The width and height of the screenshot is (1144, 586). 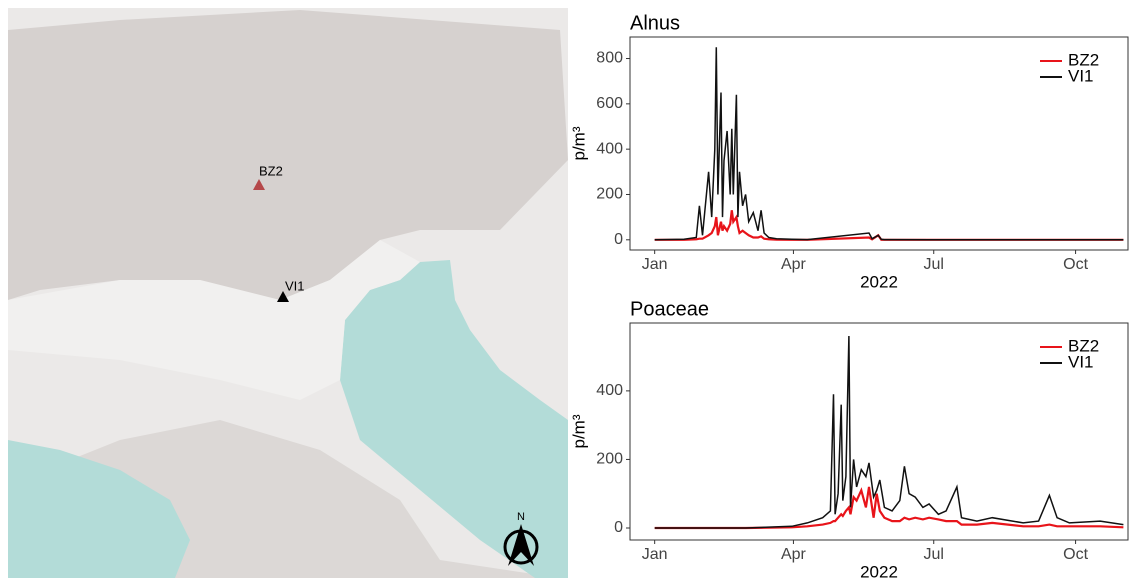 I want to click on y-tick-label: 800, so click(x=609, y=58).